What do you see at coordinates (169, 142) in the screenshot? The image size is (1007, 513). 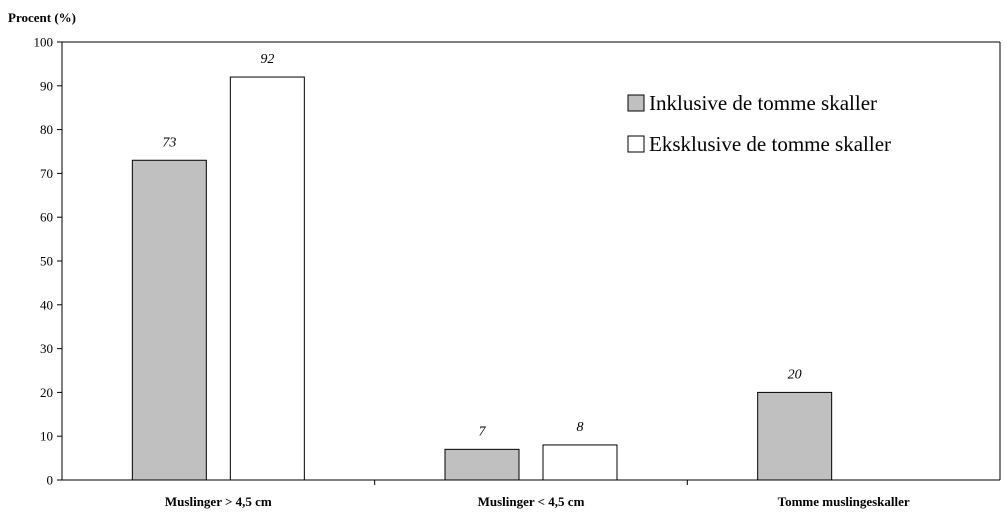 I see `data-label: 73` at bounding box center [169, 142].